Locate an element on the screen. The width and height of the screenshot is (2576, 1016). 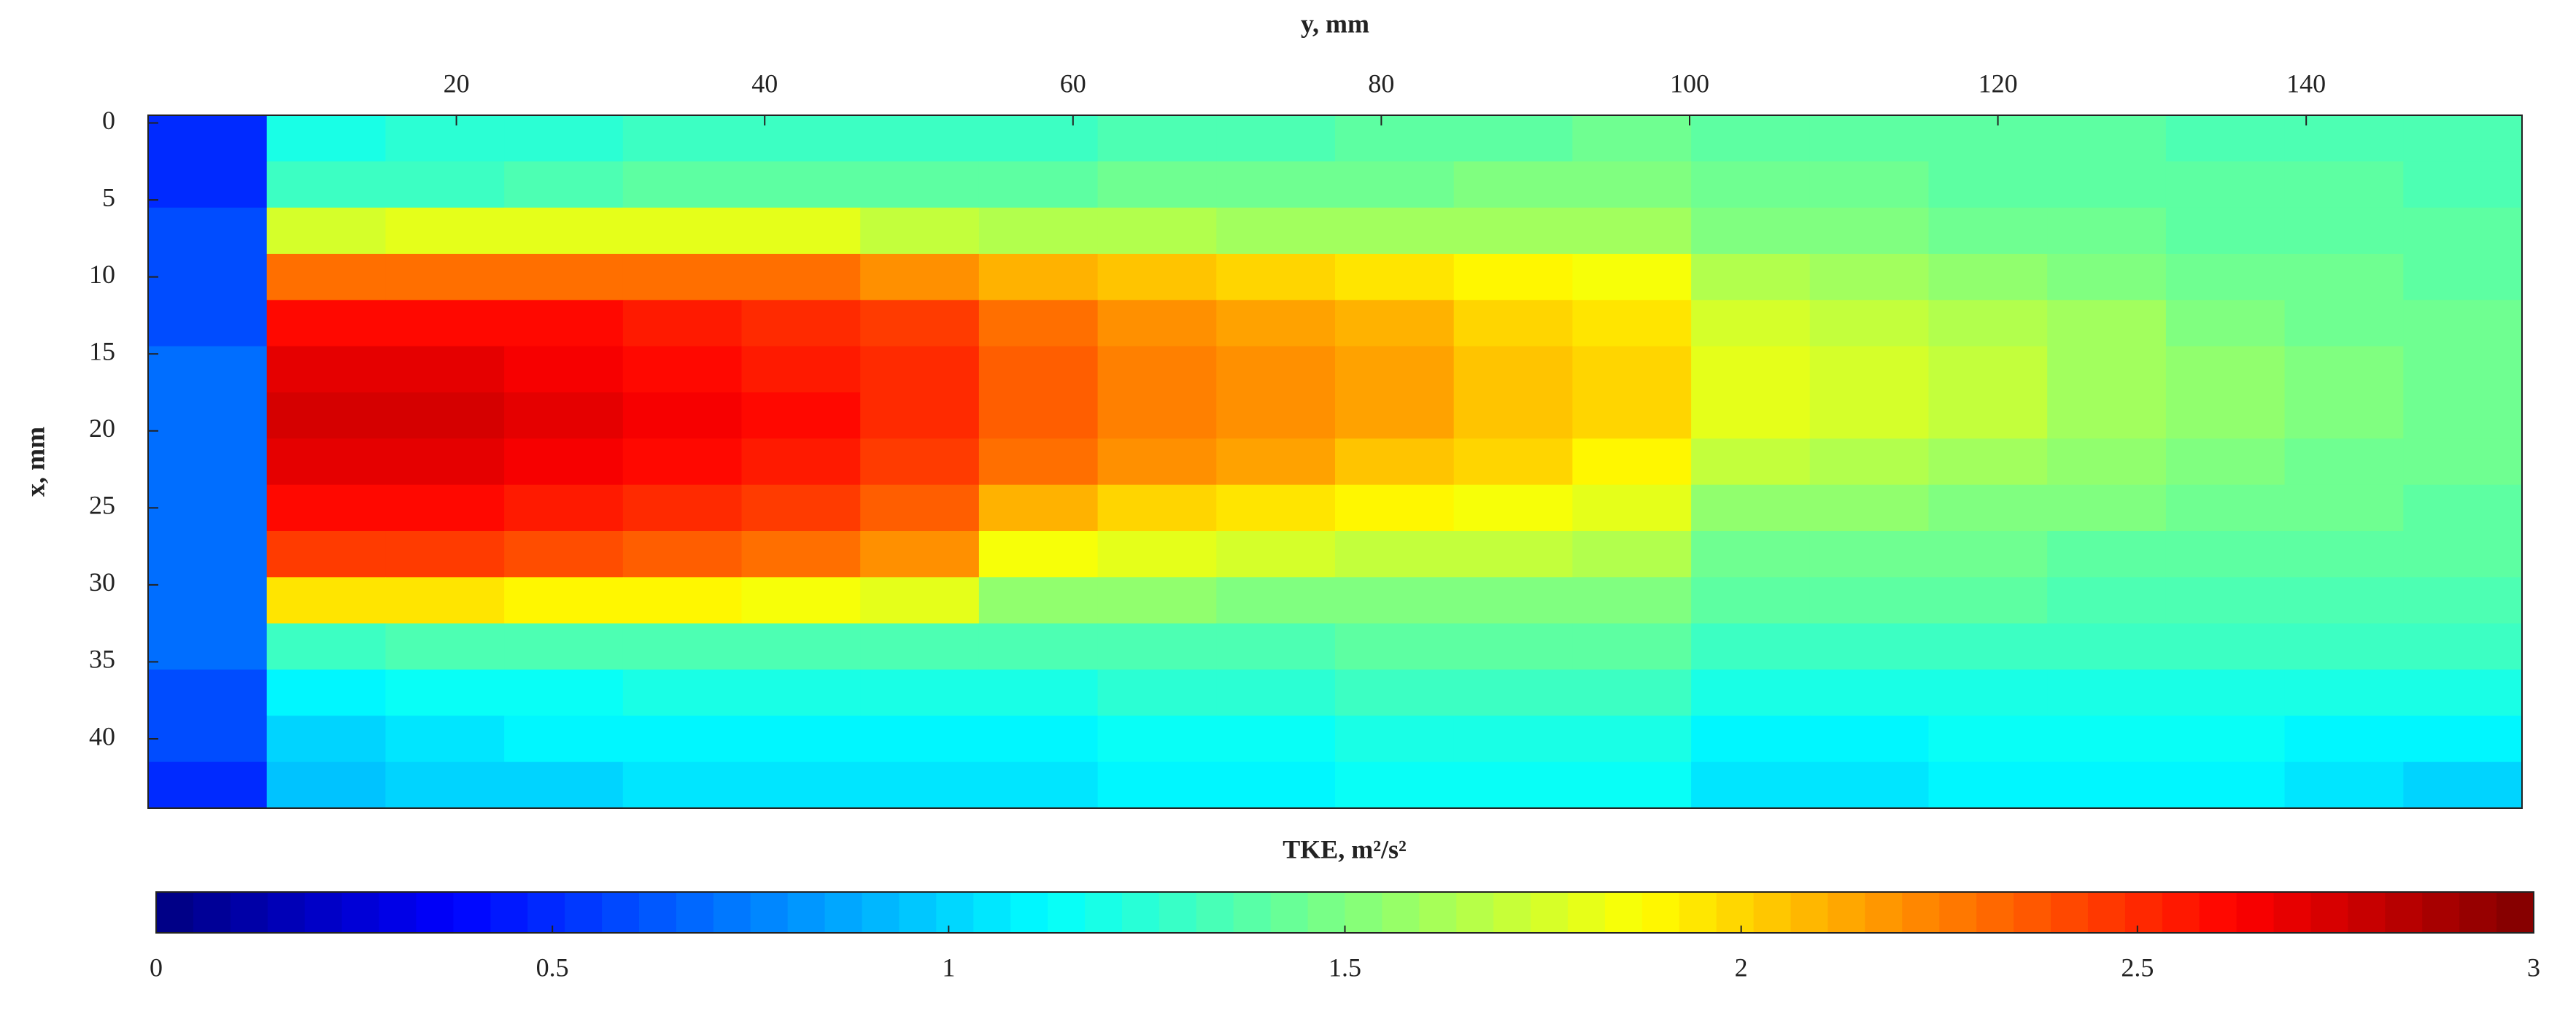
x-axis-label: y, mm is located at coordinates (1335, 23).